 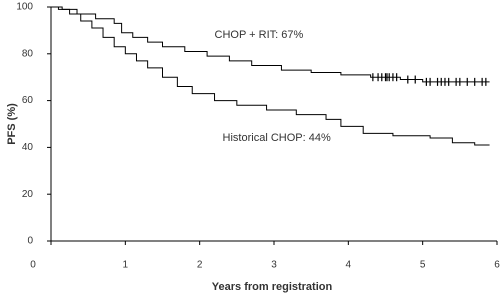 I want to click on x-tick-label: 3, so click(x=274, y=265).